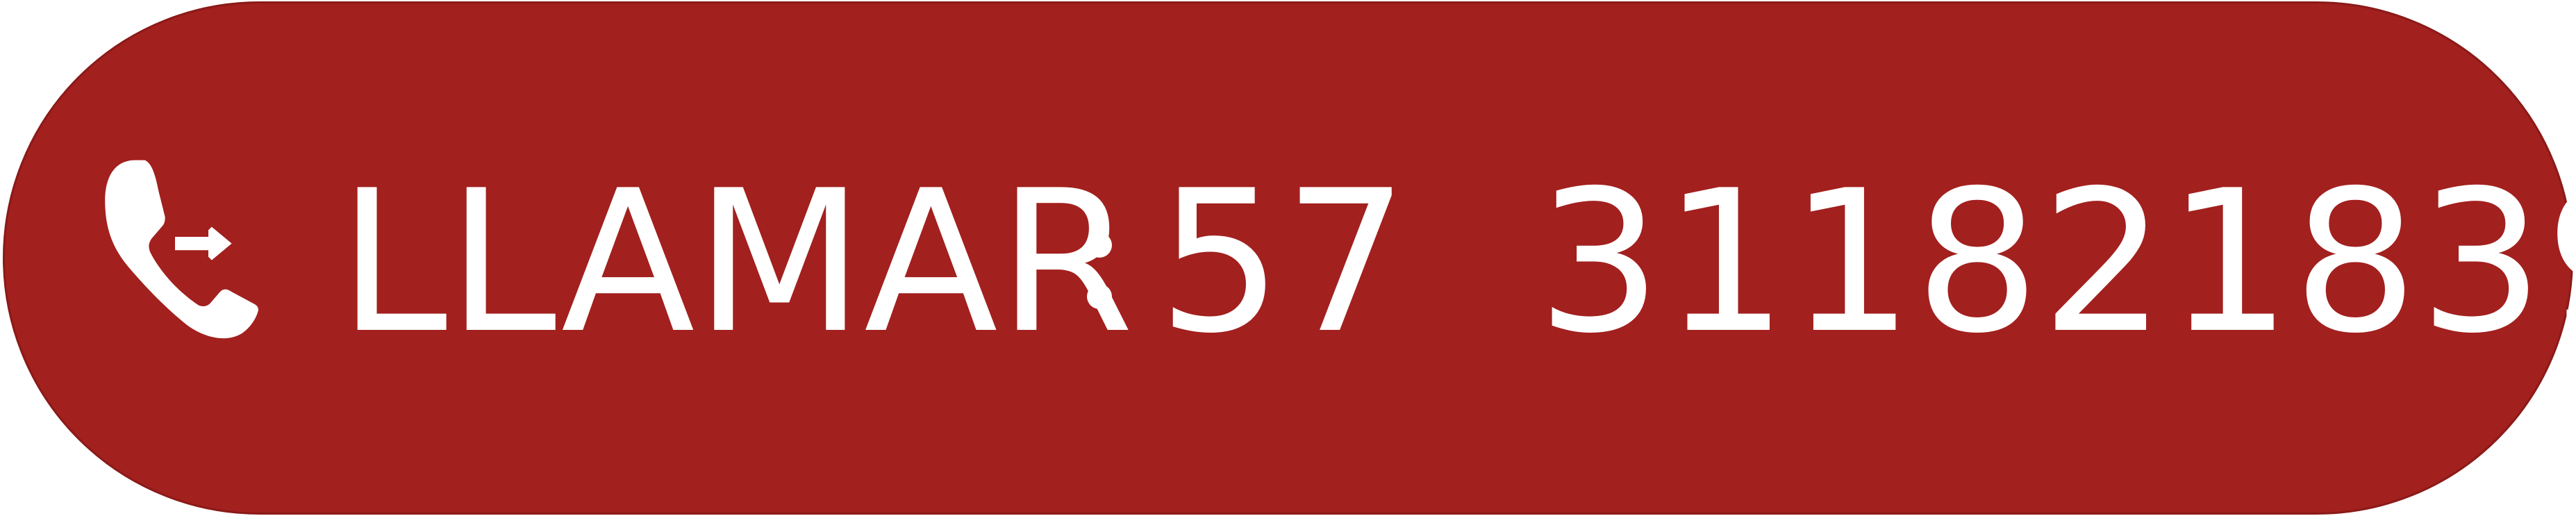 This screenshot has width=2576, height=516. Describe the element at coordinates (1284, 262) in the screenshot. I see `country-code: 57` at that location.